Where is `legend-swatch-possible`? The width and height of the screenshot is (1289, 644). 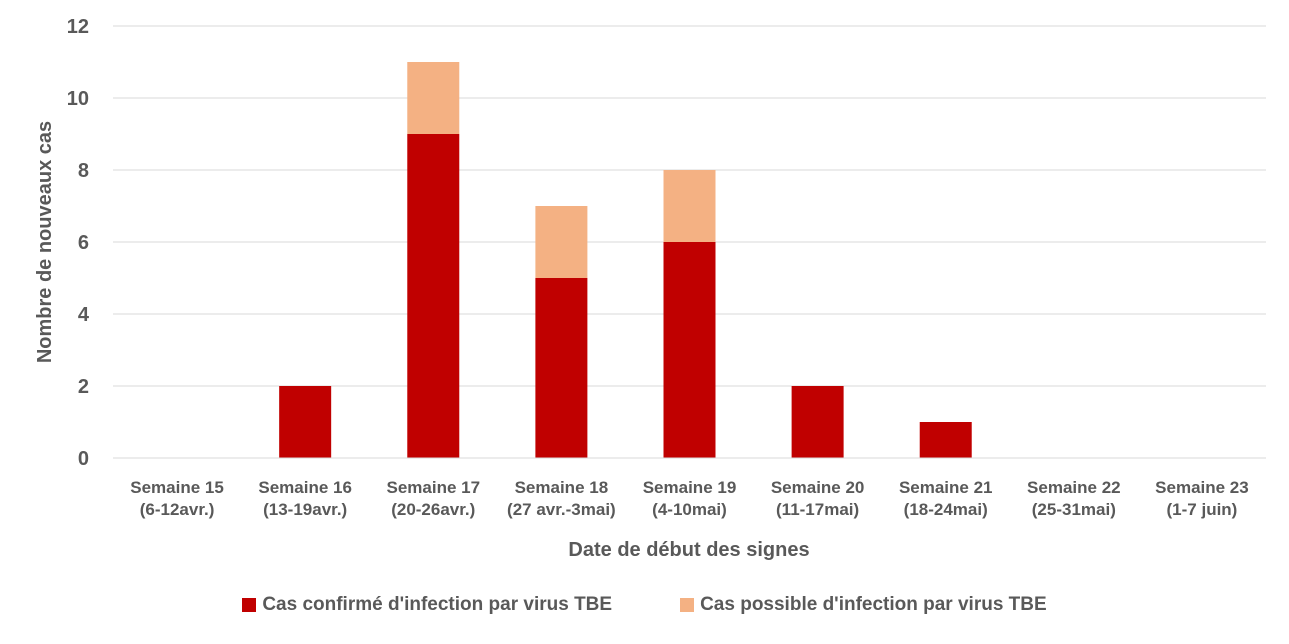
legend-swatch-possible is located at coordinates (687, 605).